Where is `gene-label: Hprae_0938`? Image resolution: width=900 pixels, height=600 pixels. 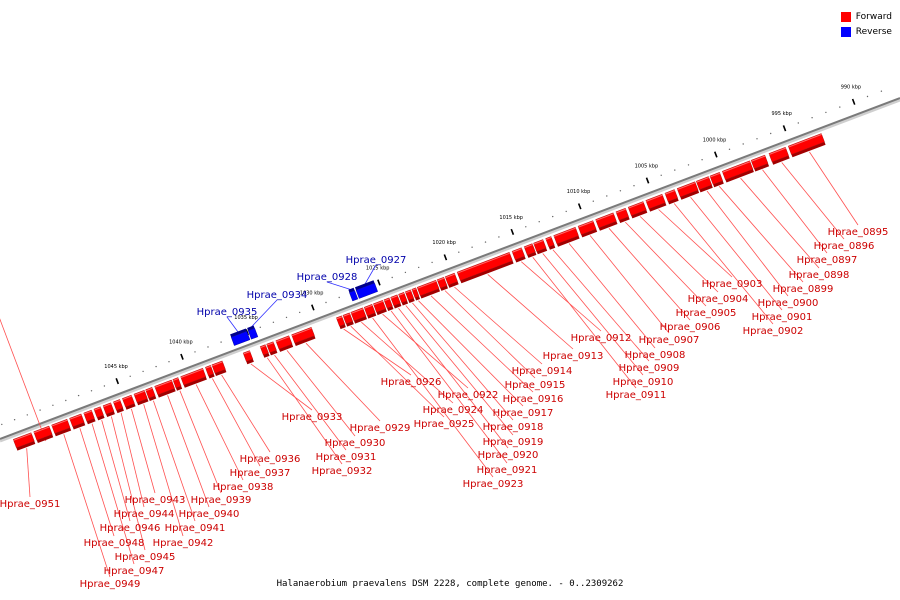 gene-label: Hprae_0938 is located at coordinates (243, 487).